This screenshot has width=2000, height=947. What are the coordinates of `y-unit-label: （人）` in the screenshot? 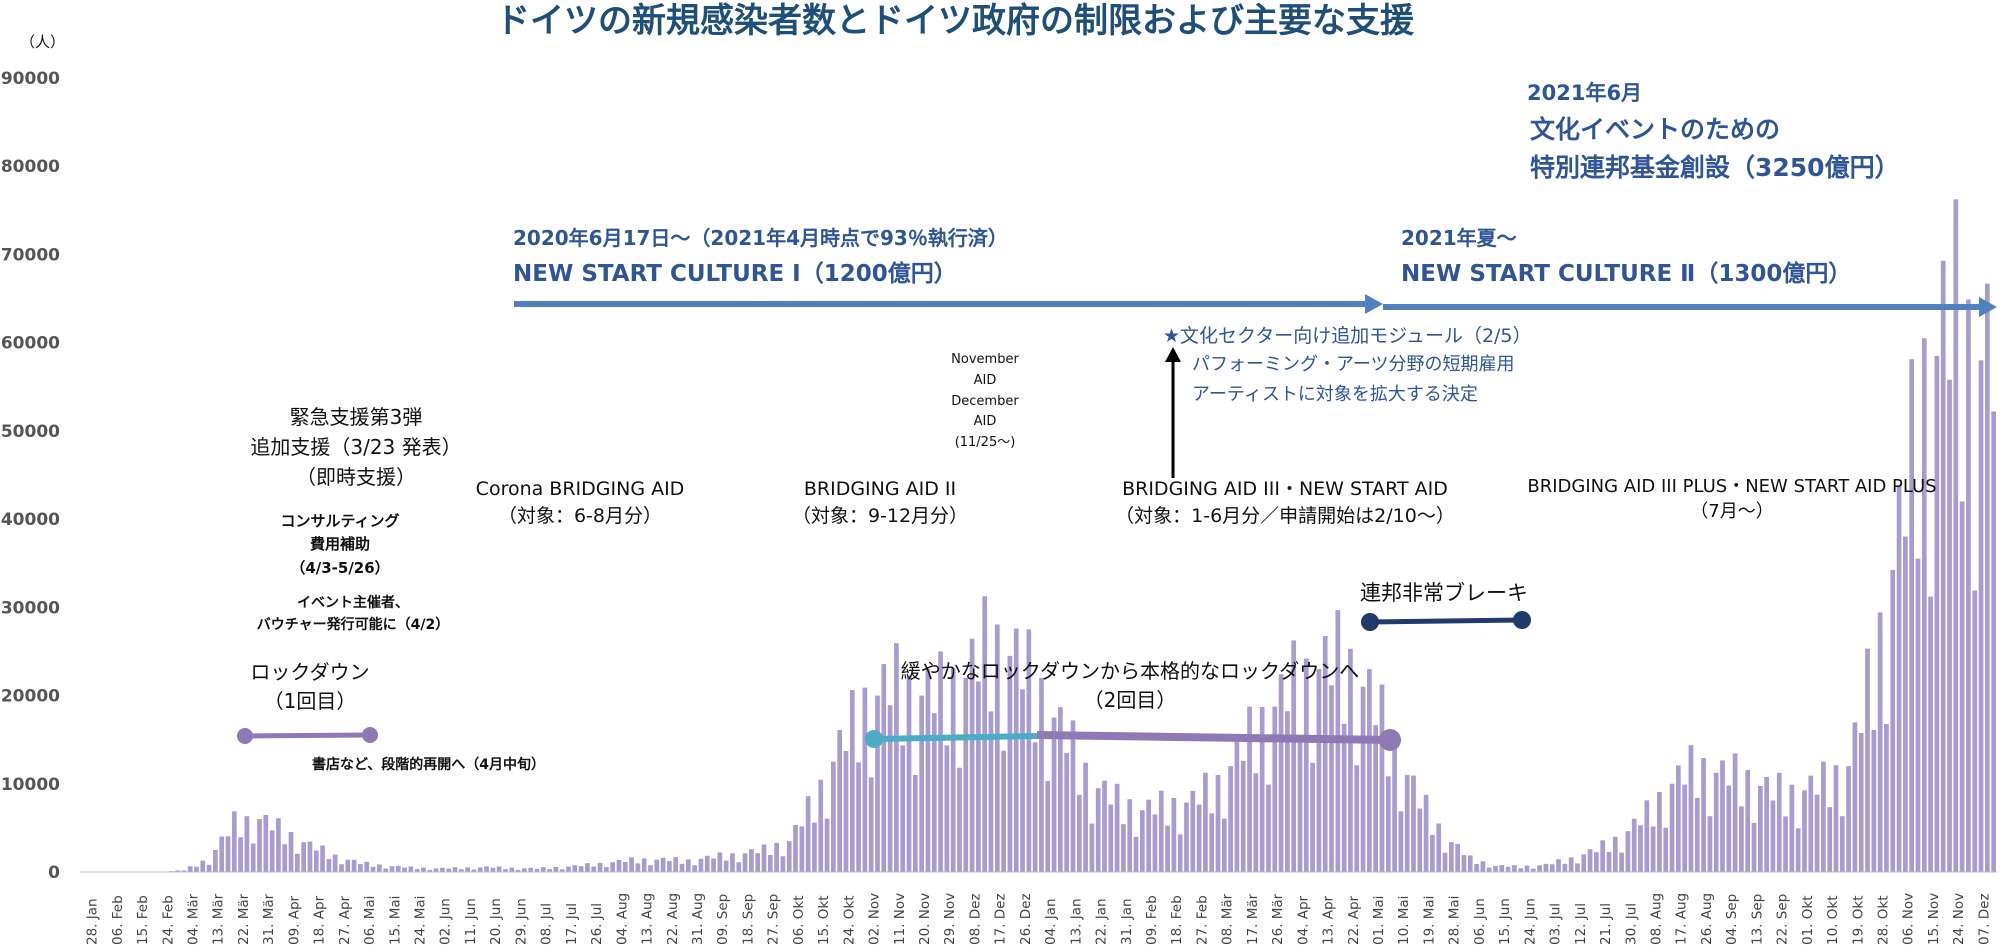 It's located at (42, 42).